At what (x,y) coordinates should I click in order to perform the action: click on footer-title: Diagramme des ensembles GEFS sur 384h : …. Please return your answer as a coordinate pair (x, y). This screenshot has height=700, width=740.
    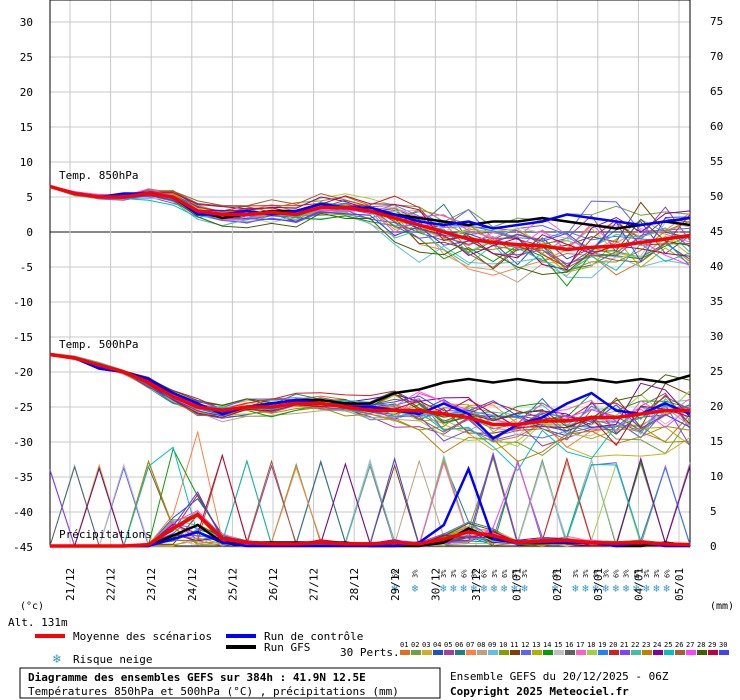
    Looking at the image, I should click on (197, 677).